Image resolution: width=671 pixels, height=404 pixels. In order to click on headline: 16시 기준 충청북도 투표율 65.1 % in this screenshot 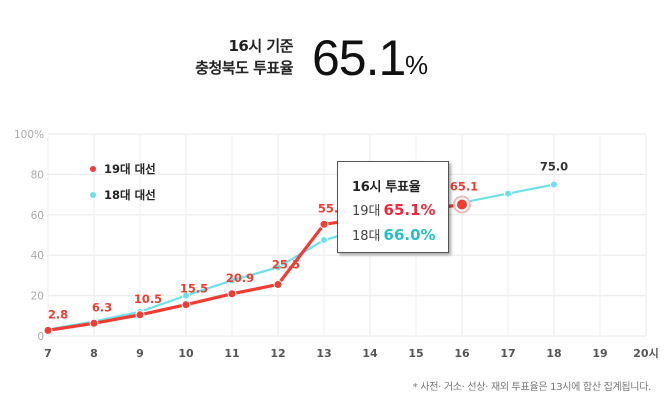, I will do `click(335, 58)`.